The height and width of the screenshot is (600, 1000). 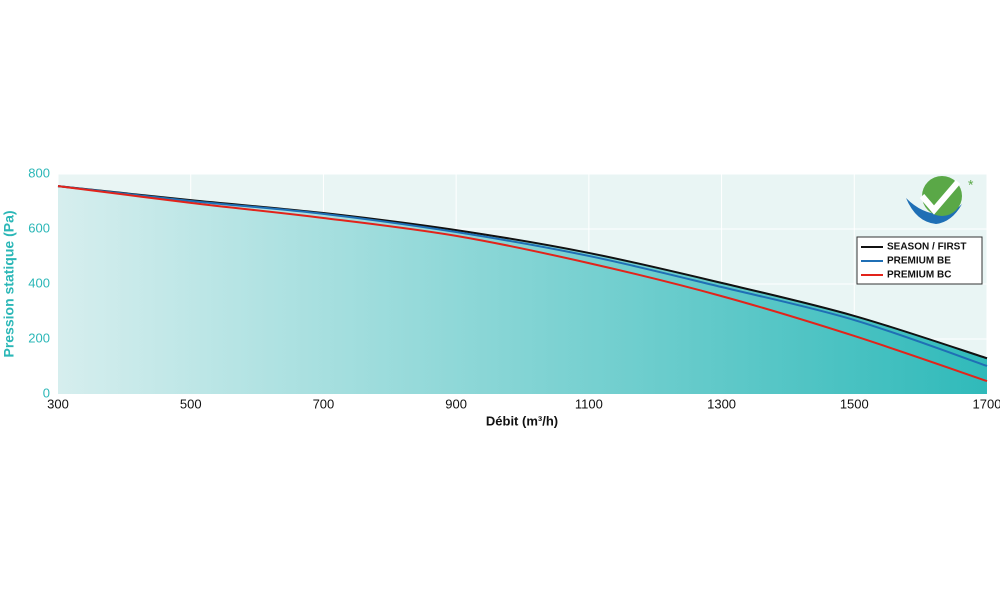 I want to click on x-tick-label: 1100, so click(x=589, y=403).